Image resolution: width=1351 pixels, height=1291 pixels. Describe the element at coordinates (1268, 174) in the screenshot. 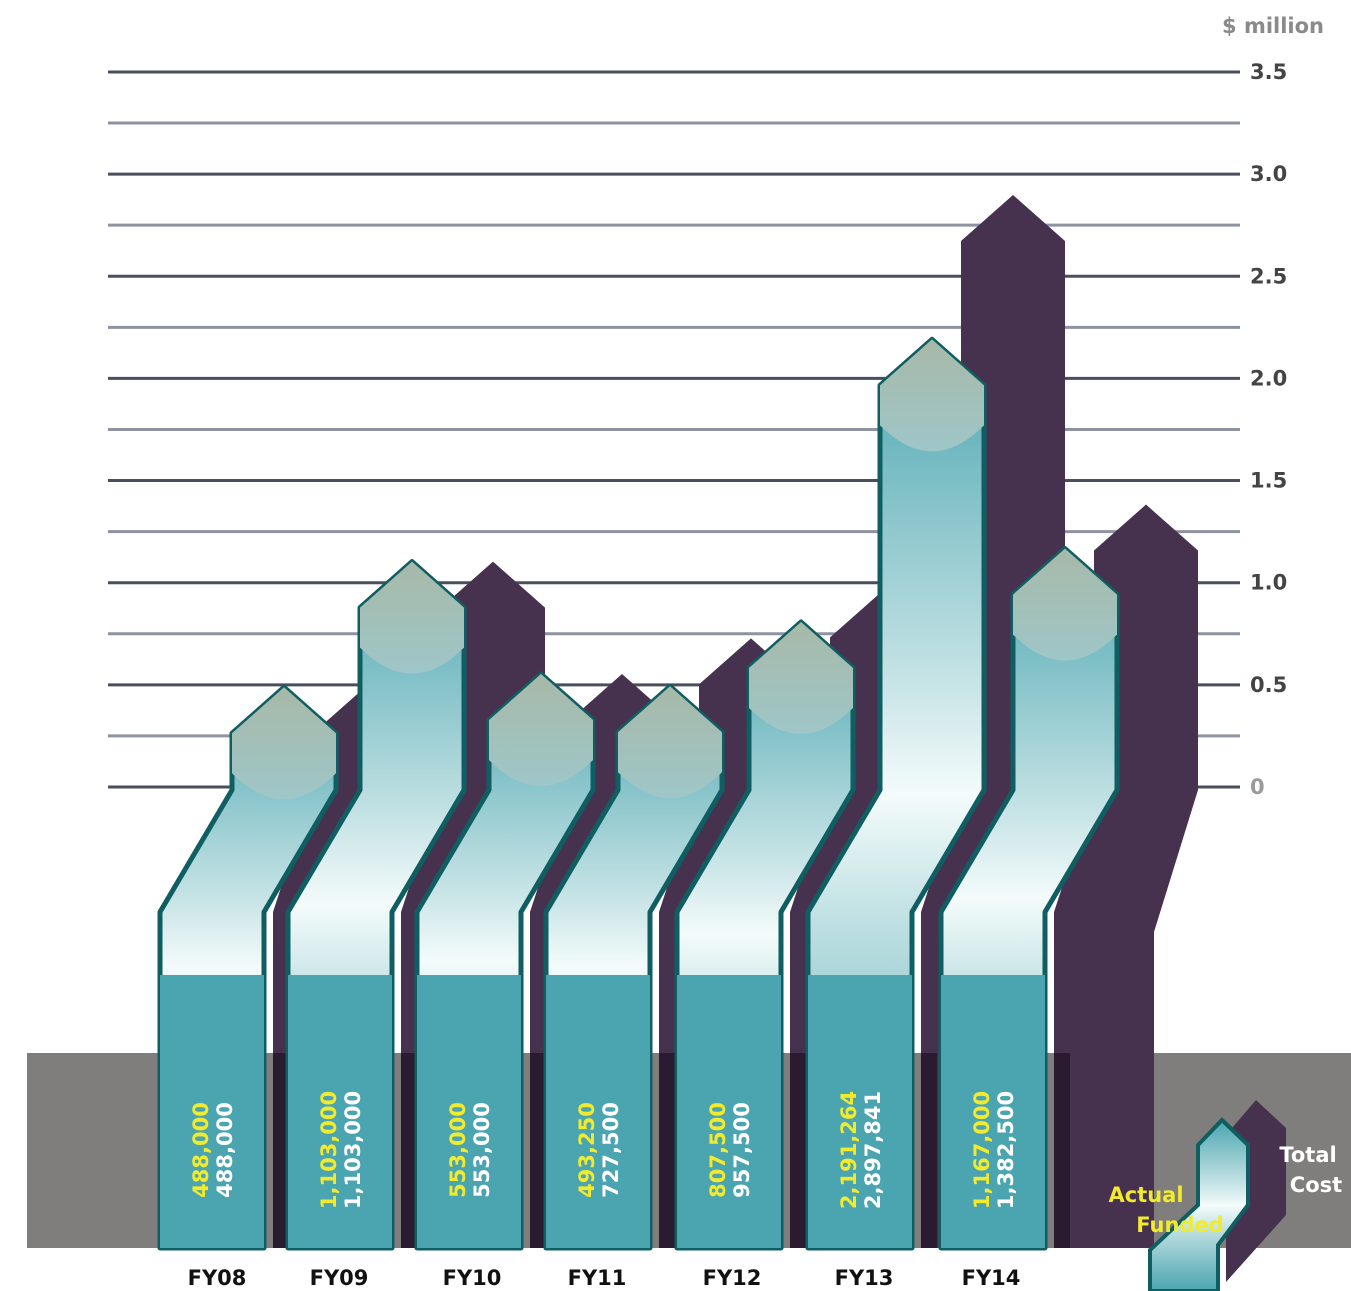

I see `y-tick-label: 3.0` at that location.